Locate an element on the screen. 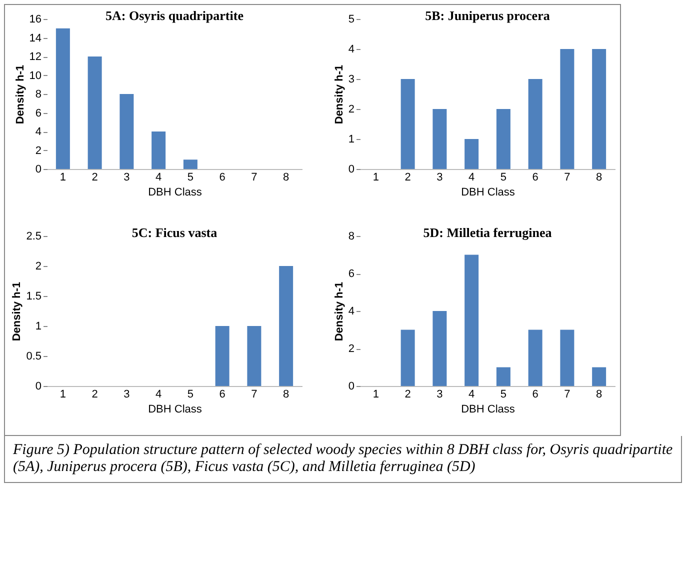  y-tick-label: 12 is located at coordinates (35, 57).